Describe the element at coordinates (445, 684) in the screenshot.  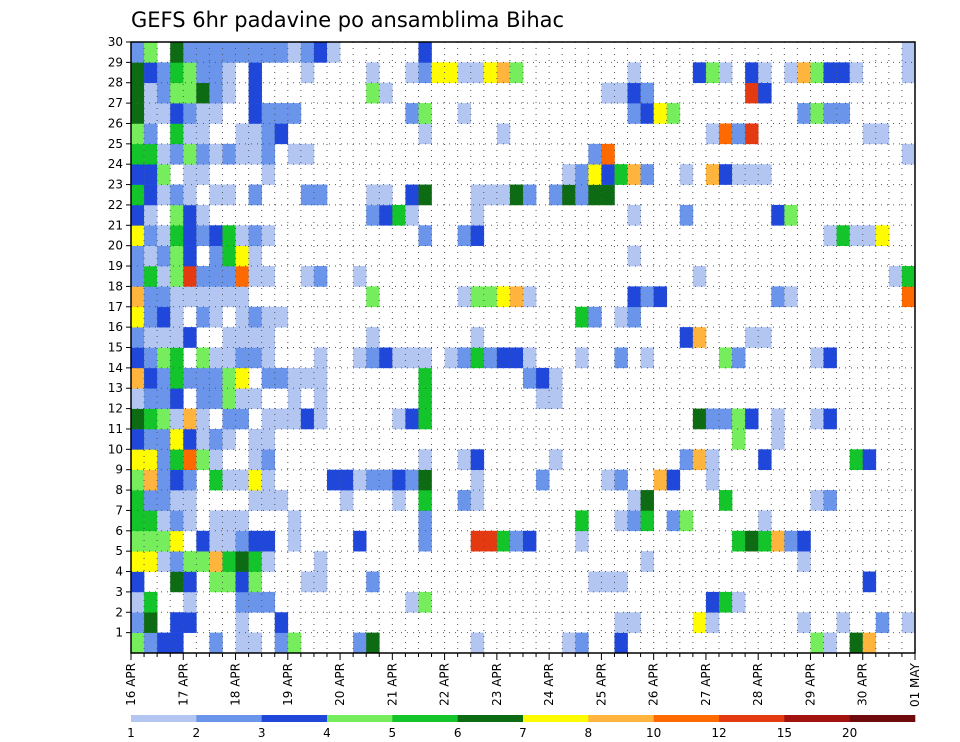
I see `x-tick-label: 22 APR` at that location.